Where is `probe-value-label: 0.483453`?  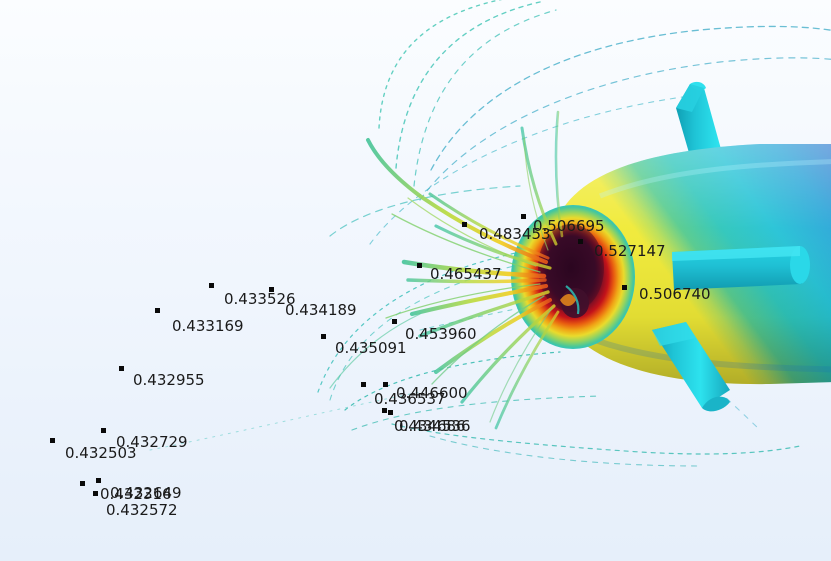 probe-value-label: 0.483453 is located at coordinates (515, 234).